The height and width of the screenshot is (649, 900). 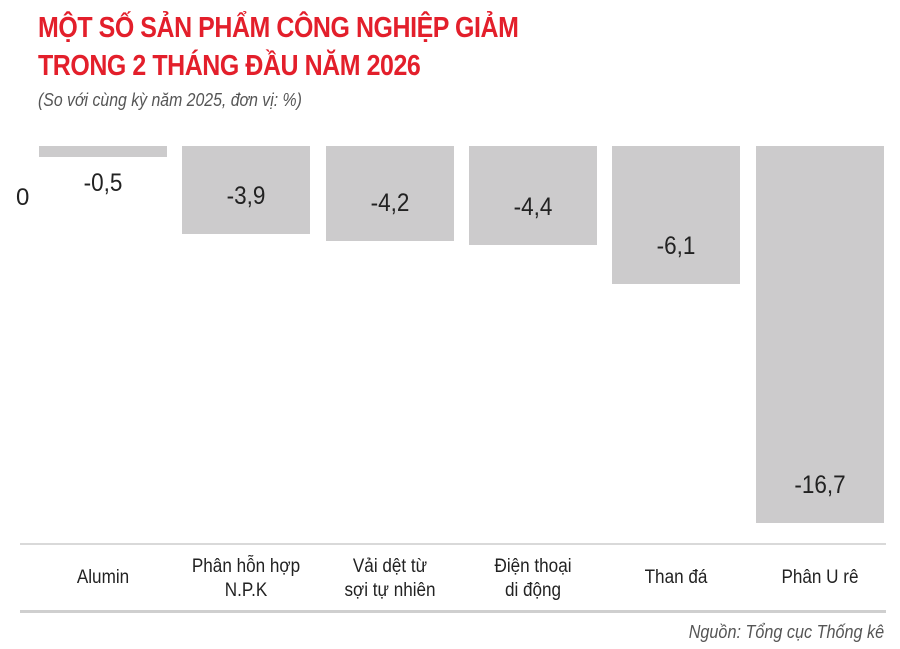 What do you see at coordinates (23, 197) in the screenshot?
I see `zero-axis-label: 0` at bounding box center [23, 197].